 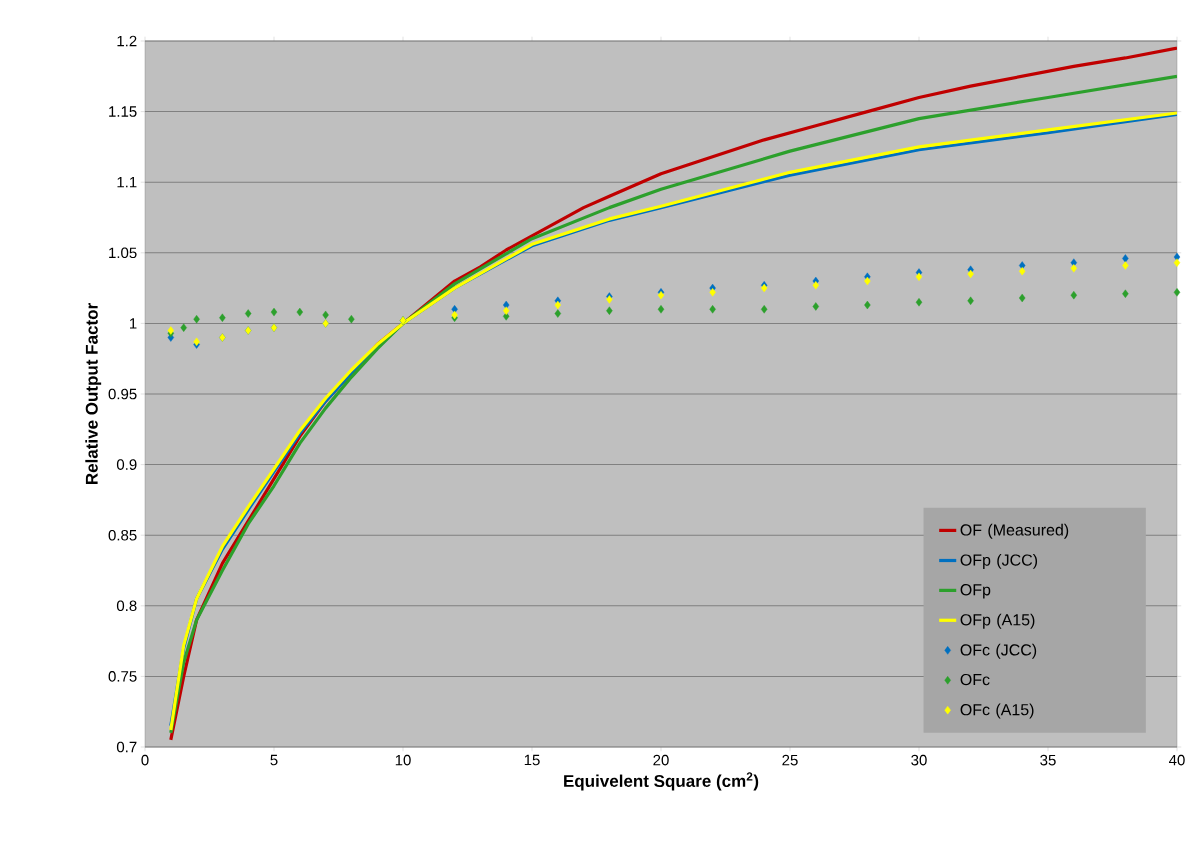 I want to click on y-tick-label: 0.75, so click(x=122, y=676).